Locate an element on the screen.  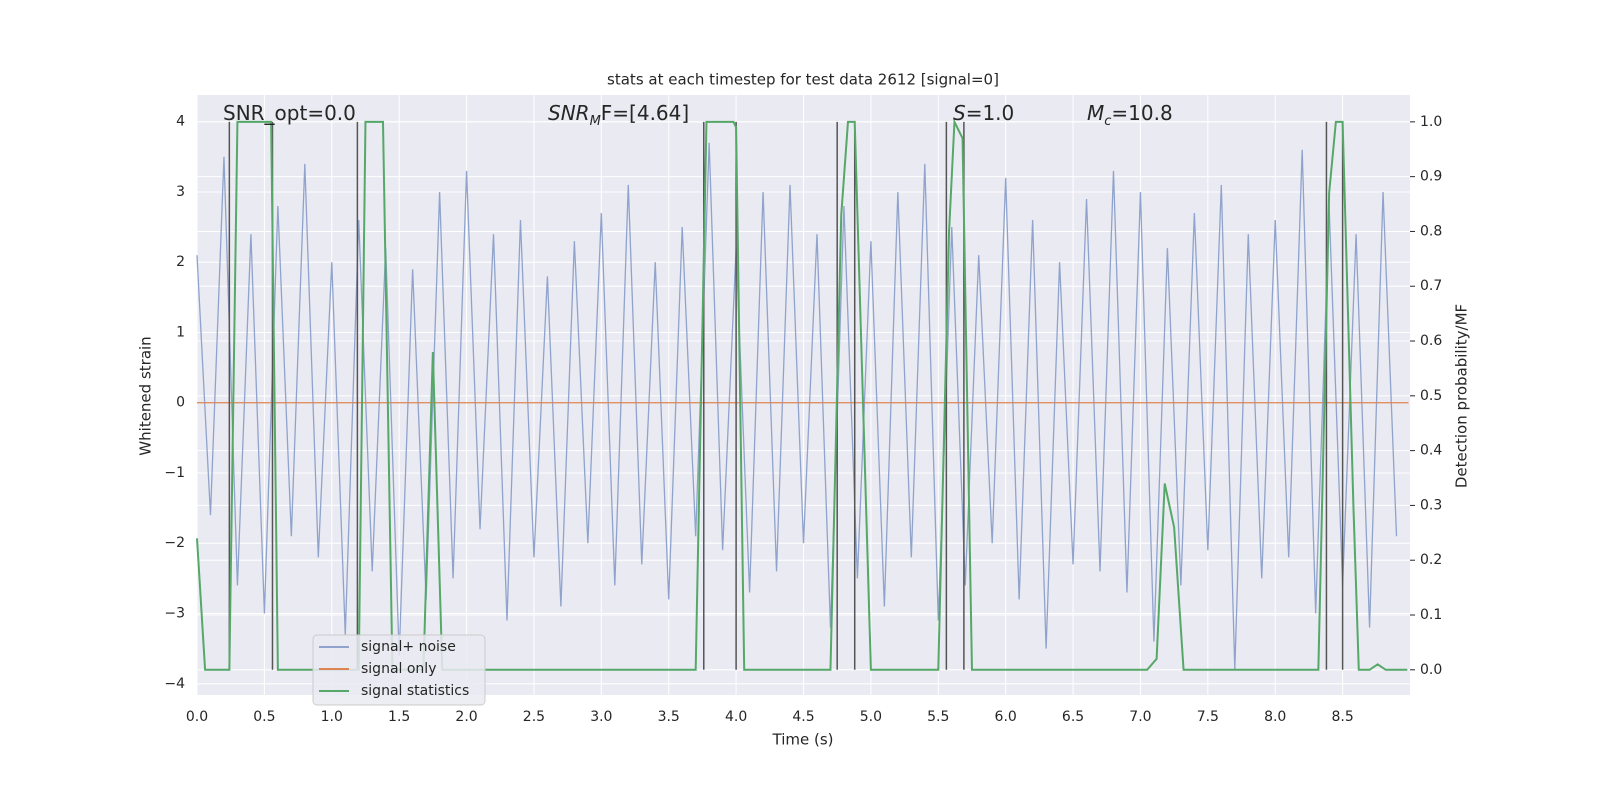
legend-box is located at coordinates (399, 670).